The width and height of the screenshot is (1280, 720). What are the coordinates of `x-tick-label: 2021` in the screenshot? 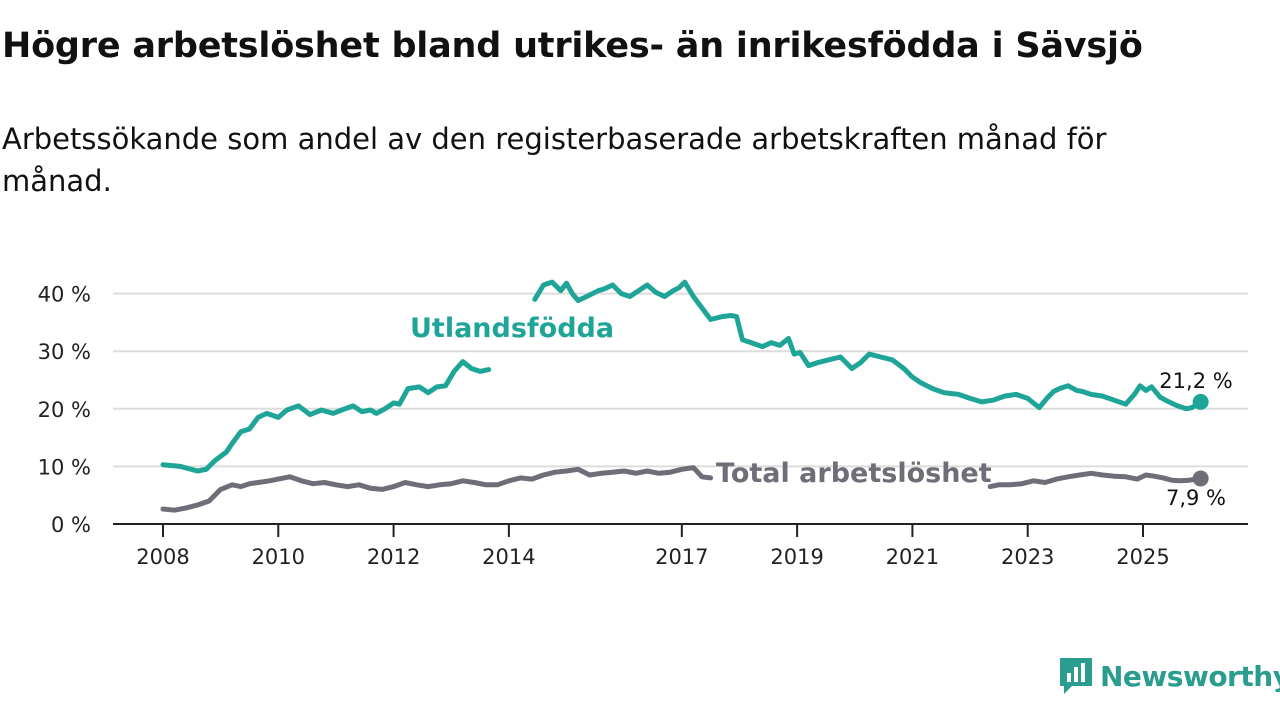 It's located at (912, 557).